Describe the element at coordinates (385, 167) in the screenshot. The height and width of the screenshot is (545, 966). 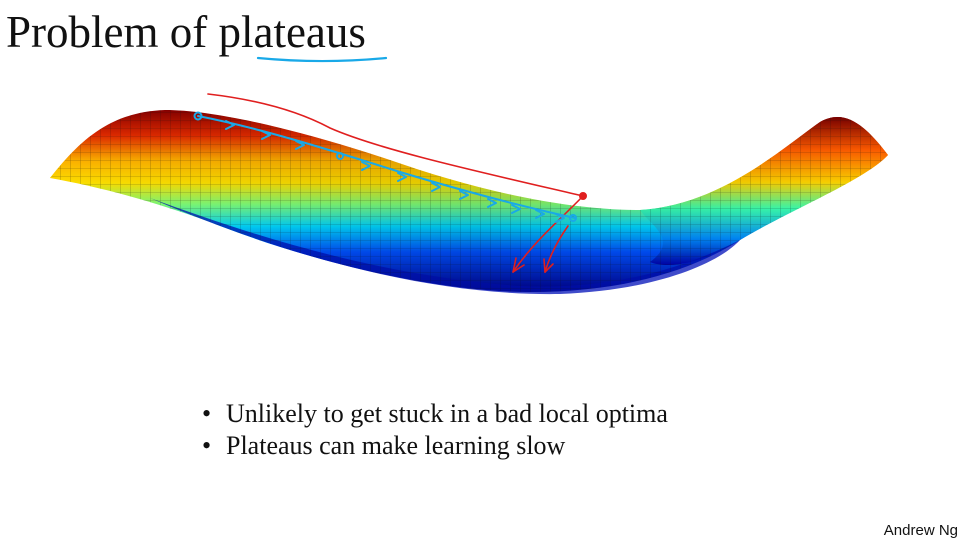
I see `blue-annotation-steps` at that location.